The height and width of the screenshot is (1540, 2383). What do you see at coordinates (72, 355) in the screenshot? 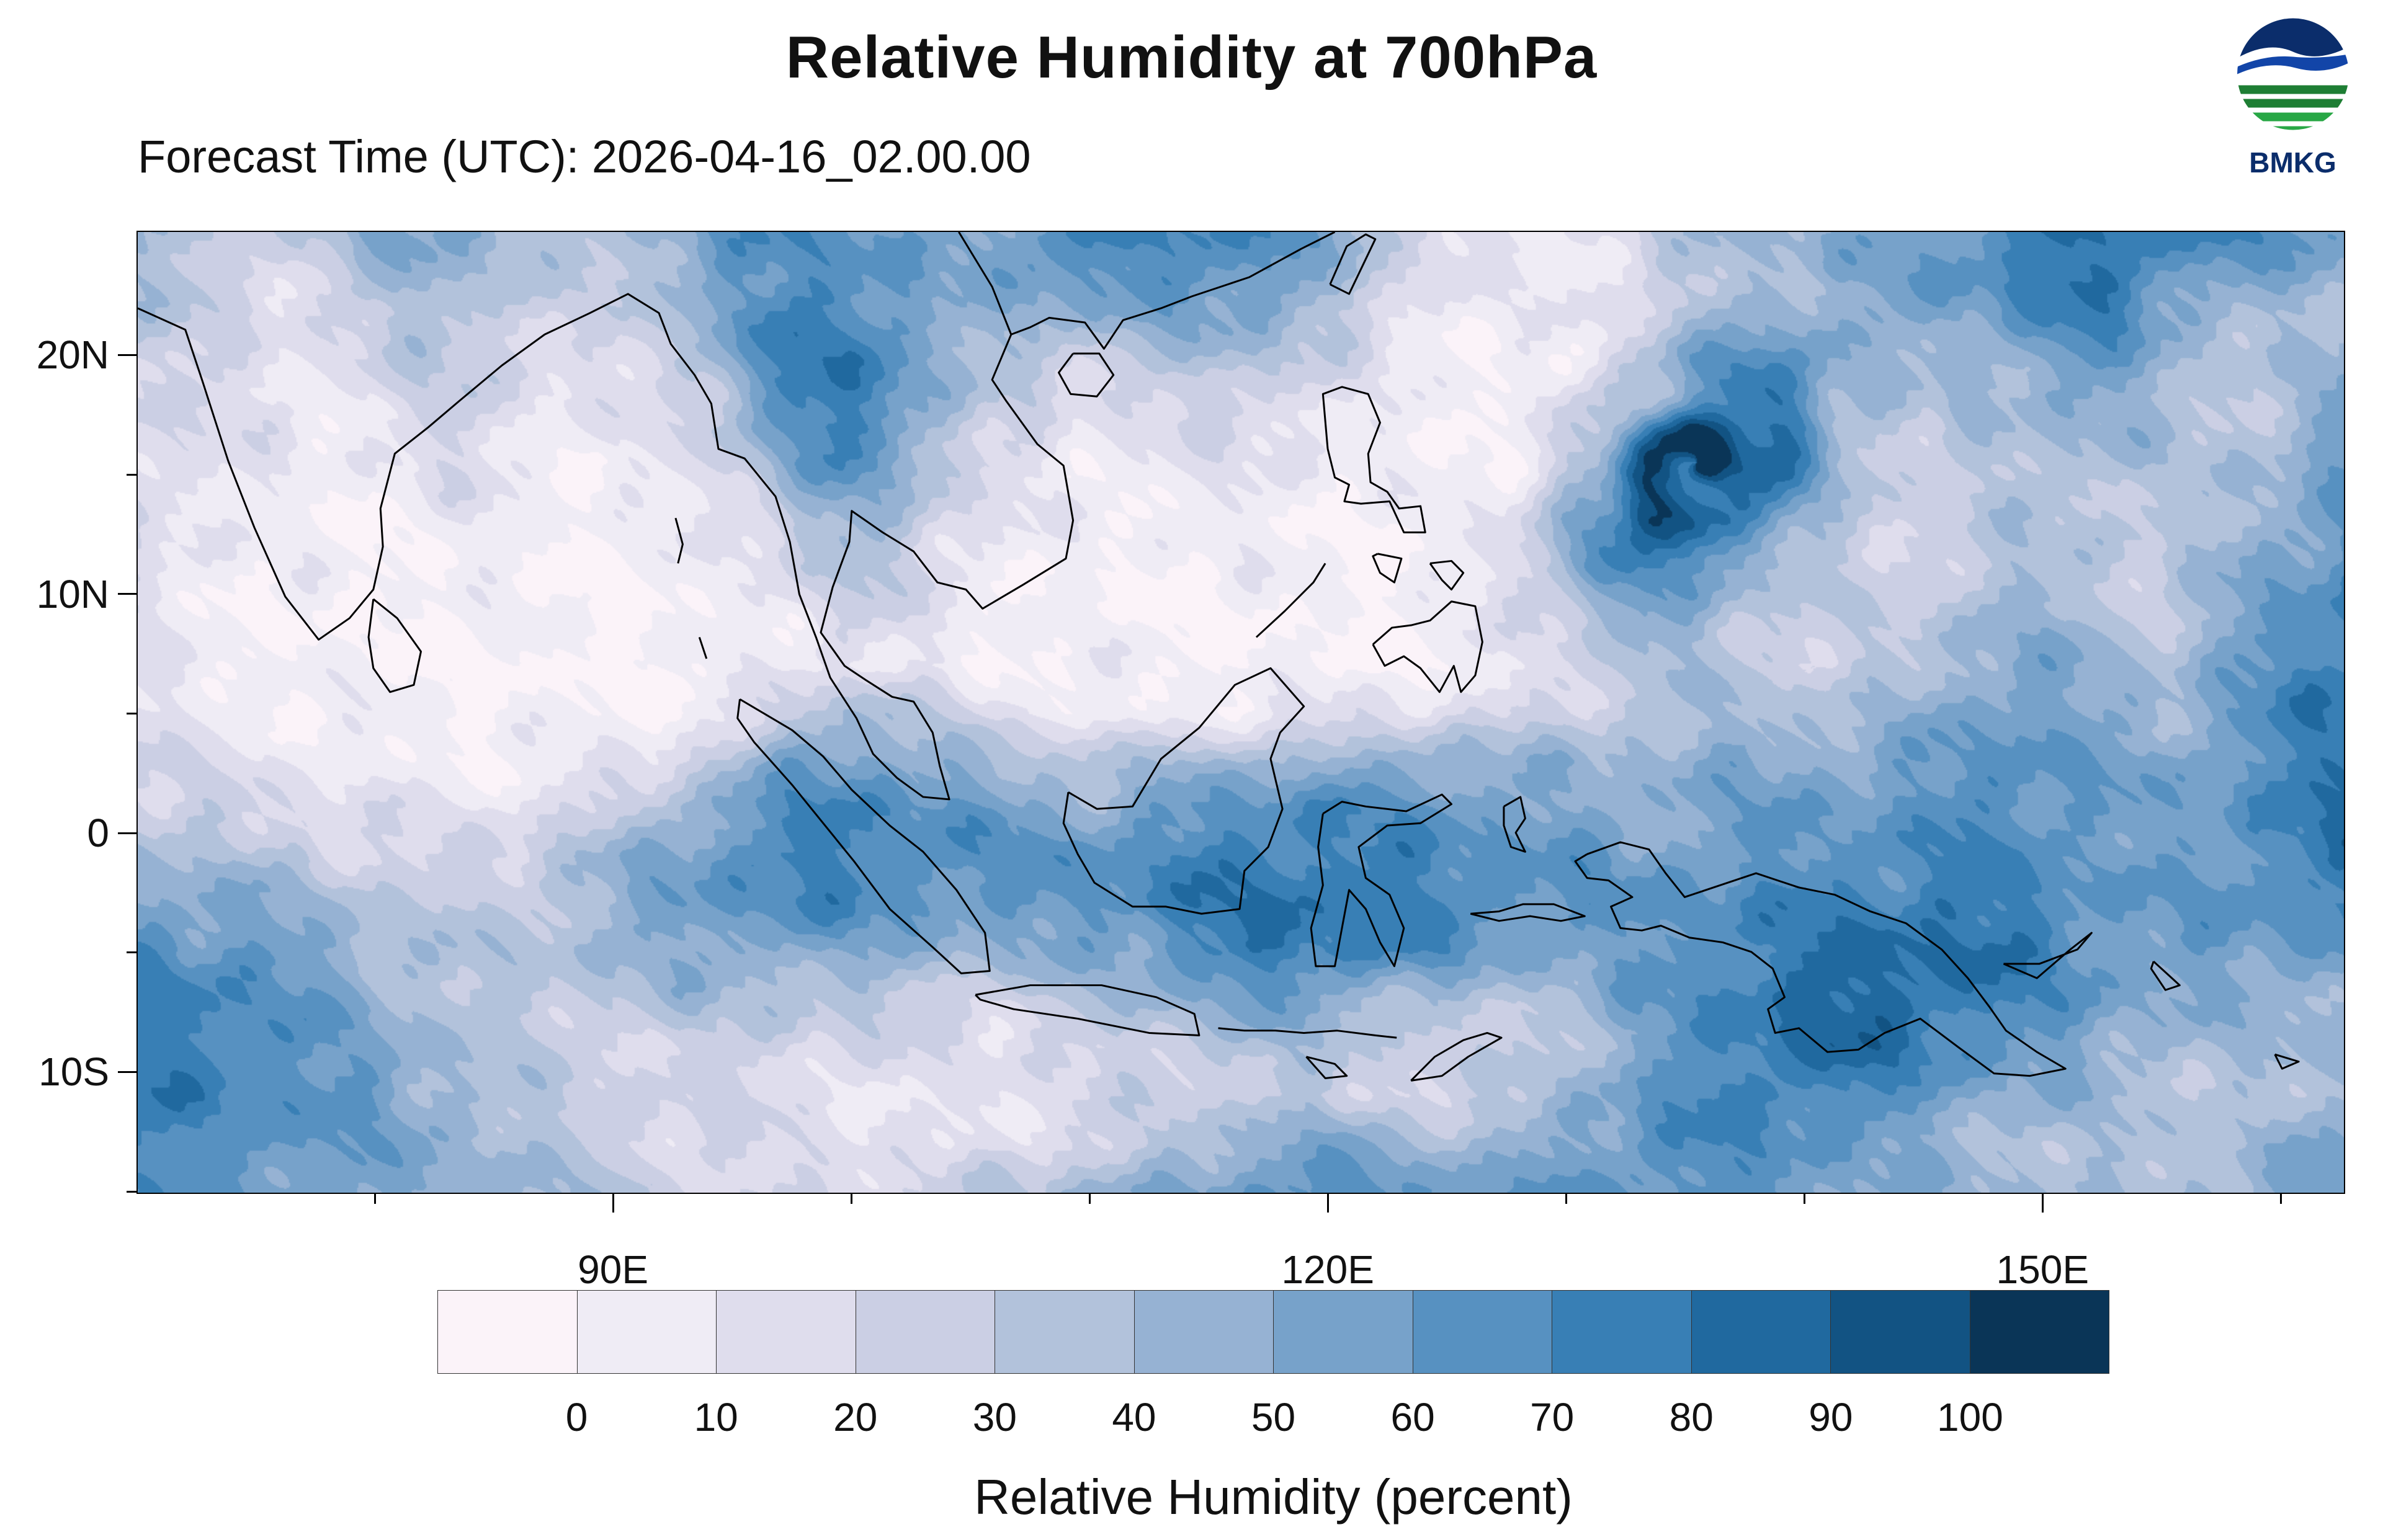
I see `y-axis-label: 20N` at bounding box center [72, 355].